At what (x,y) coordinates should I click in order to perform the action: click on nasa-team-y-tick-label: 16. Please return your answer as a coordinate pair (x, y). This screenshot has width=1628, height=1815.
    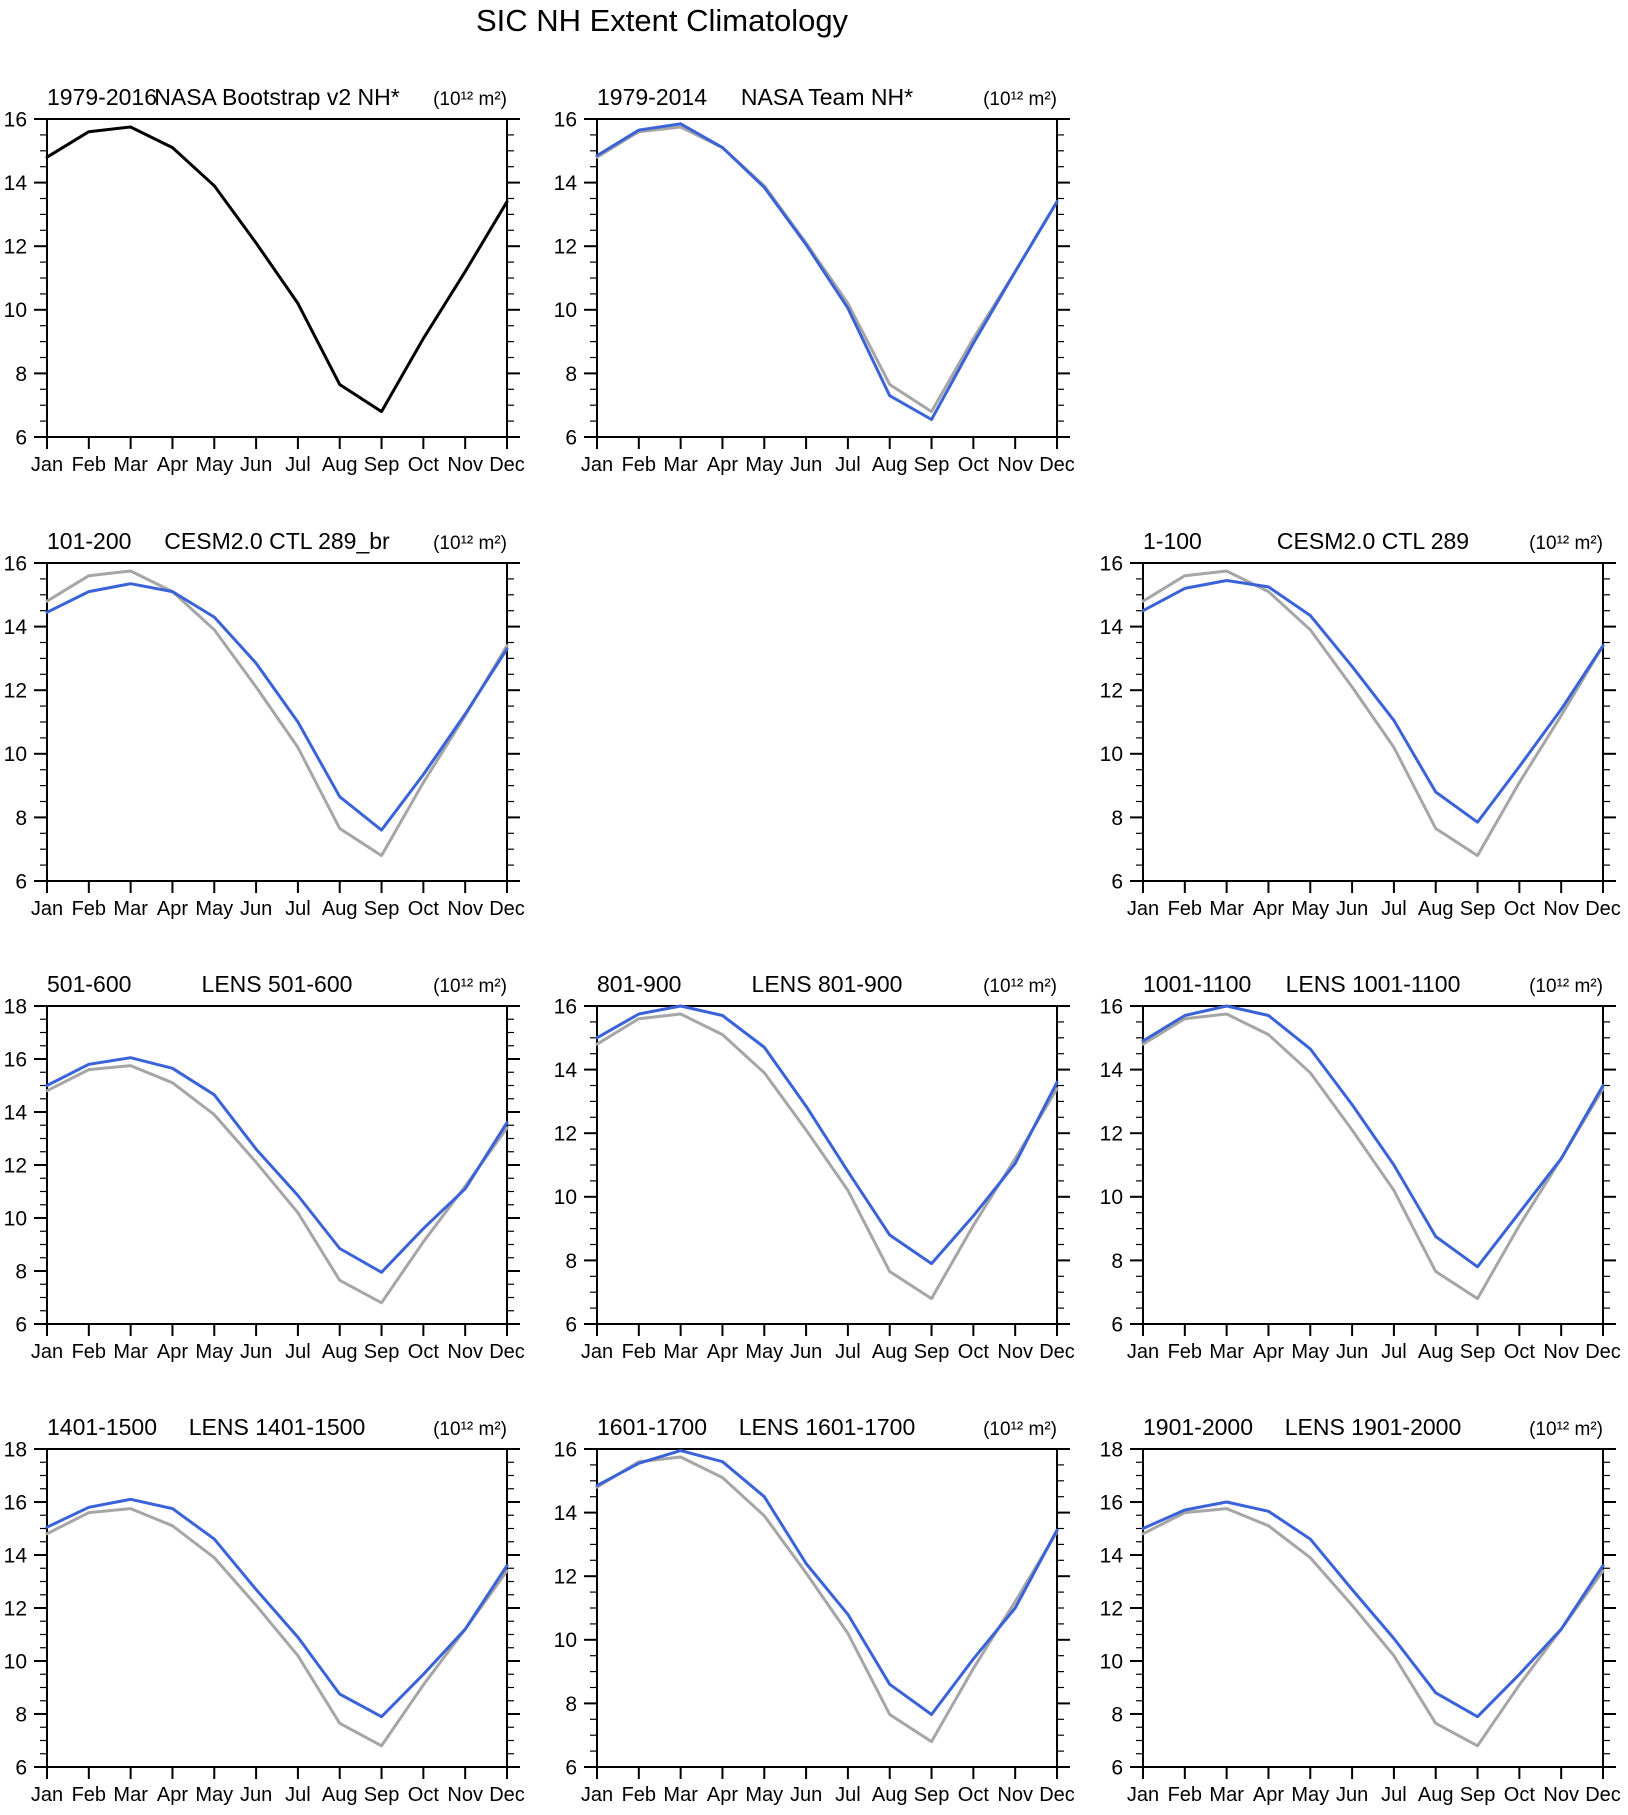
    Looking at the image, I should click on (565, 119).